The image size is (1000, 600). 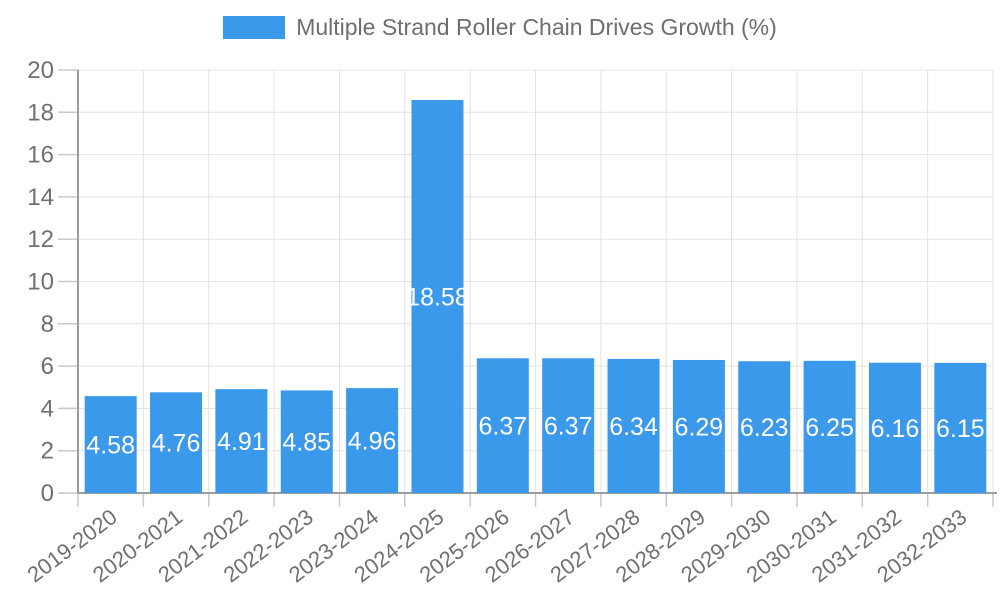 What do you see at coordinates (40, 197) in the screenshot?
I see `y-axis-tick-label: 14` at bounding box center [40, 197].